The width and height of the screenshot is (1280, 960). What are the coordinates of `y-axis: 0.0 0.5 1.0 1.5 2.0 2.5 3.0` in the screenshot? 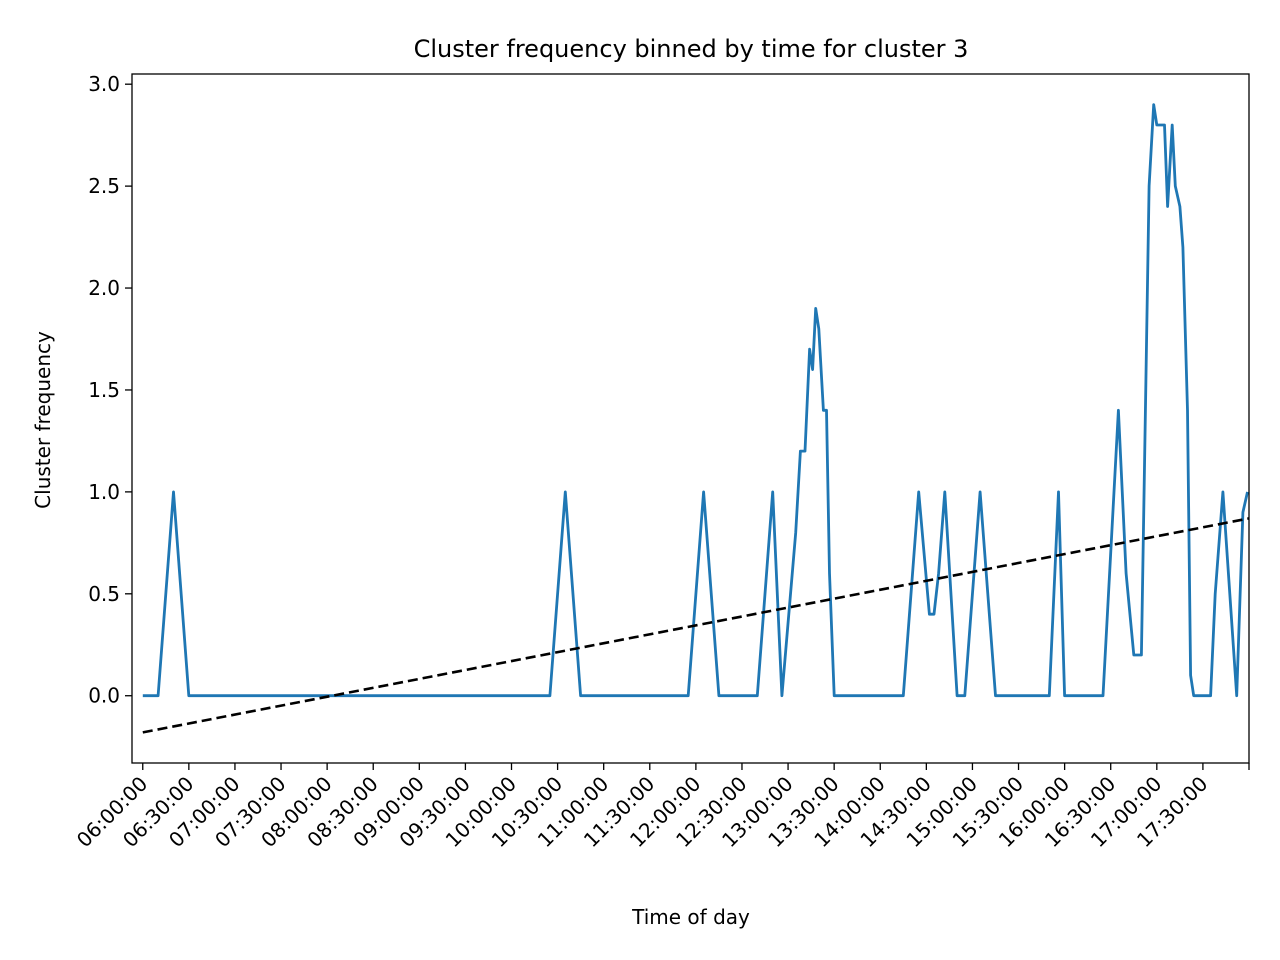 It's located at (110, 390).